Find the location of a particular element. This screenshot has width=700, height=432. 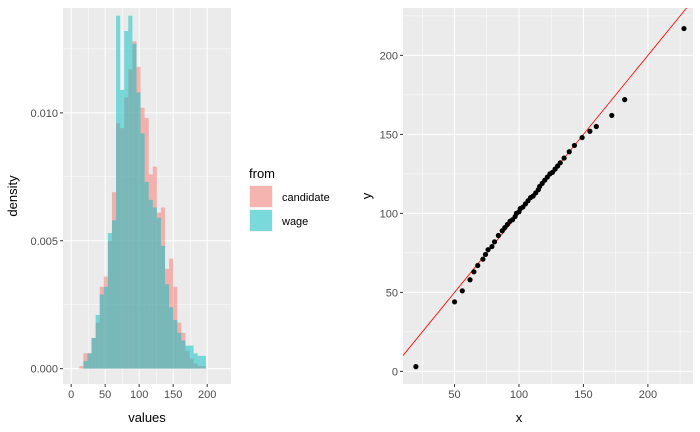

histogram-y-ticks: 0.000 0.005 0.010 is located at coordinates (46, 242).